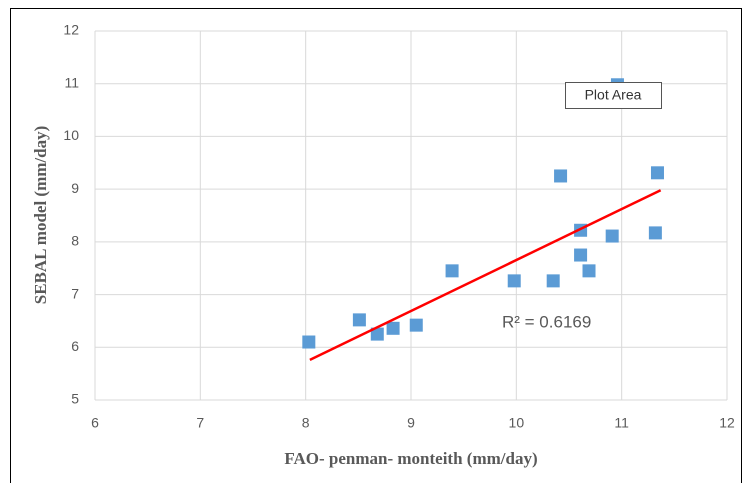  I want to click on x-tick-label: 7, so click(200, 423).